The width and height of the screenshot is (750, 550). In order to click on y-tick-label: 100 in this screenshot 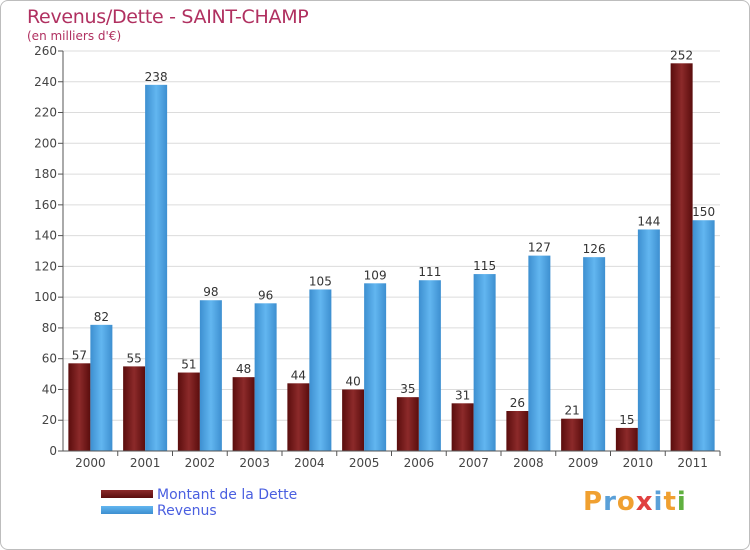, I will do `click(45, 297)`.